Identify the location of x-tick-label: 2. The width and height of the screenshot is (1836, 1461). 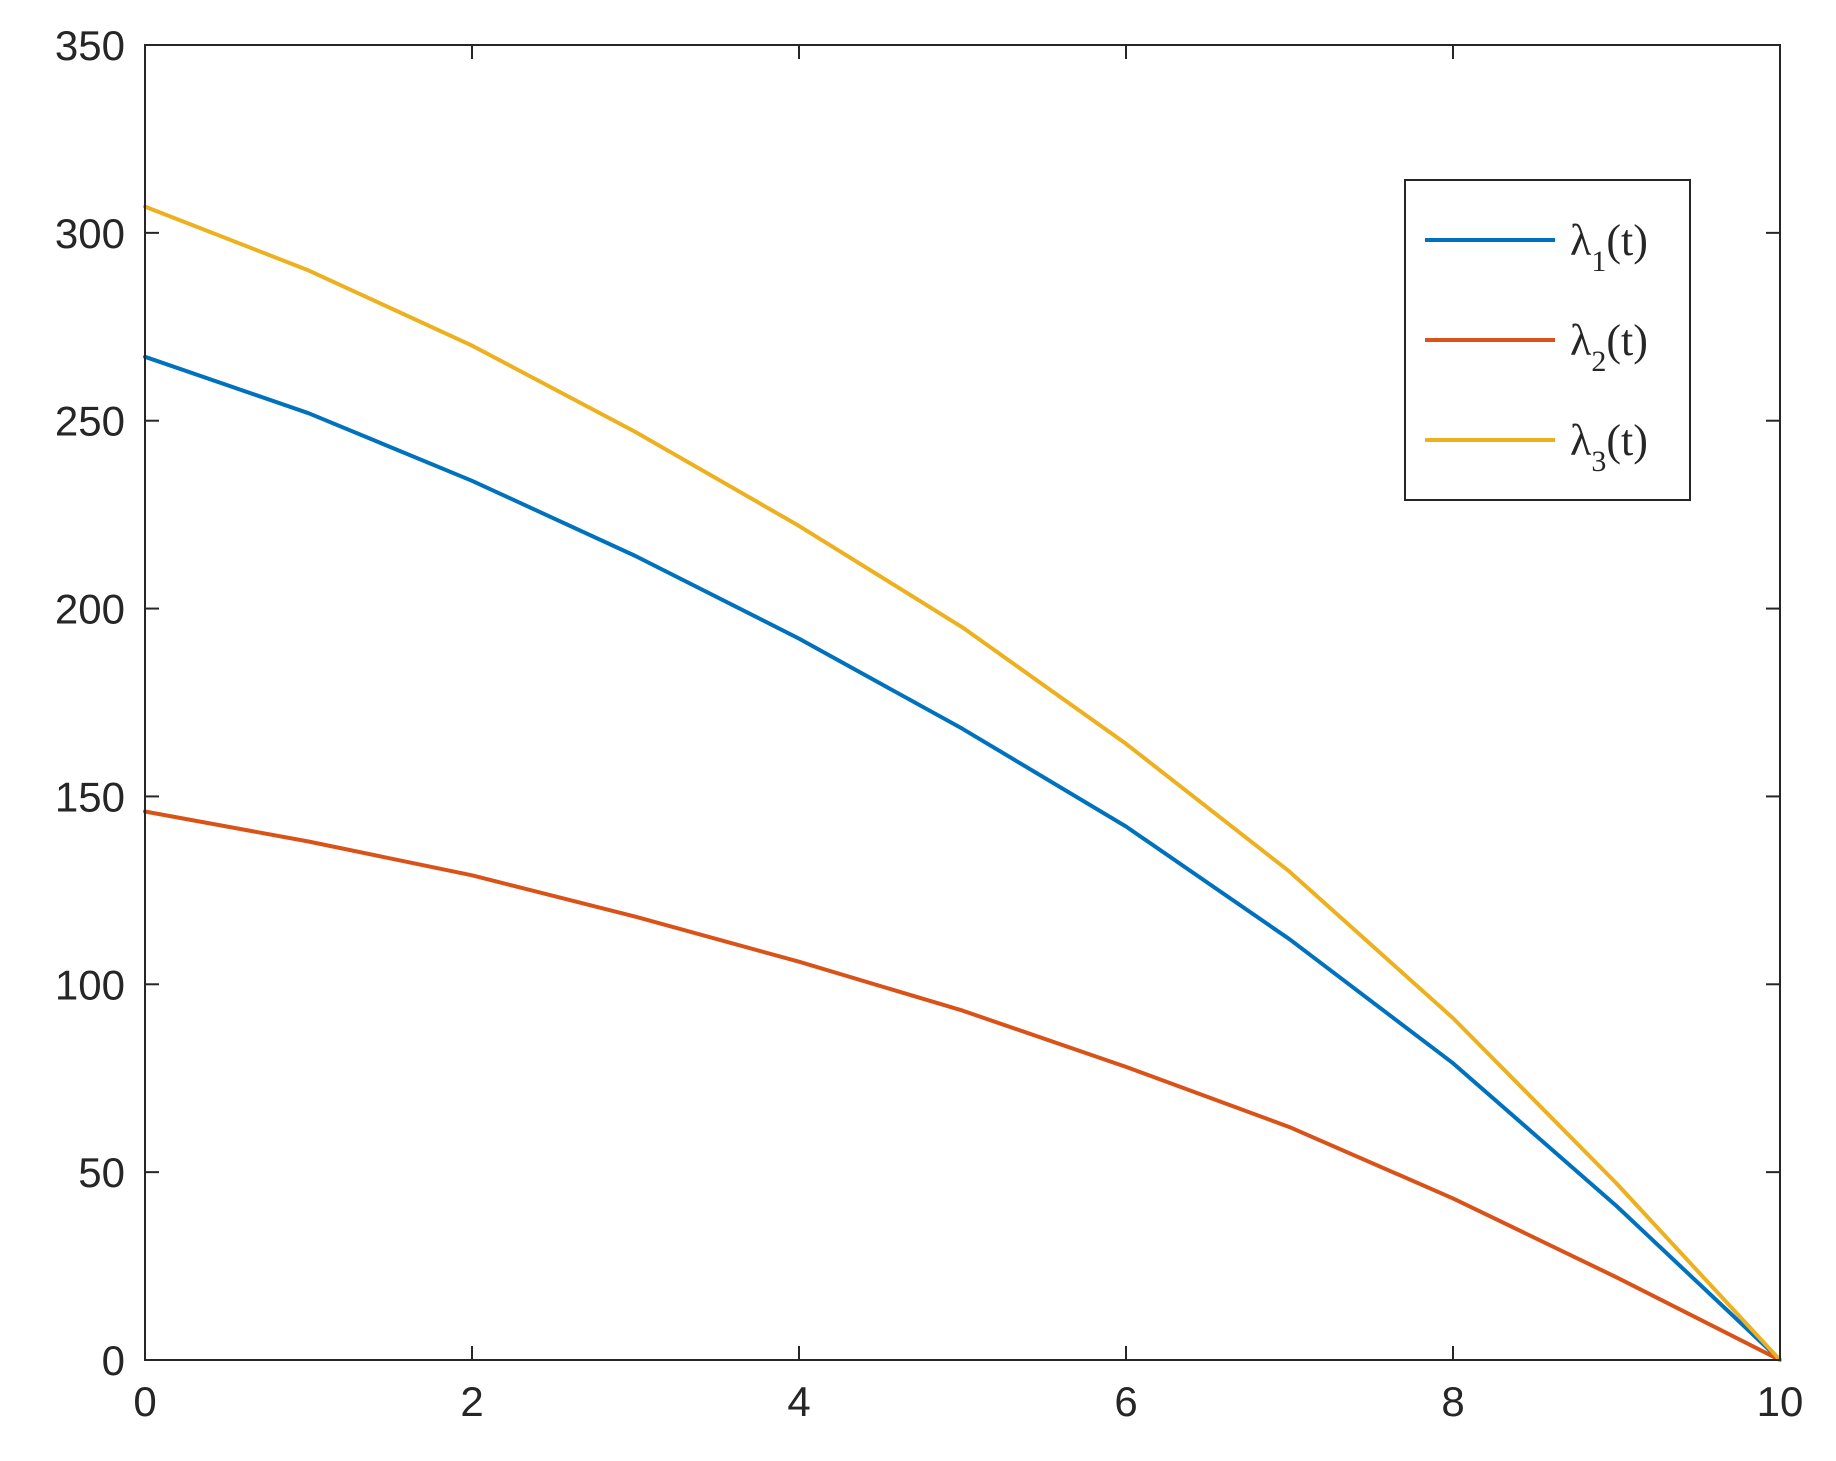
(471, 1401).